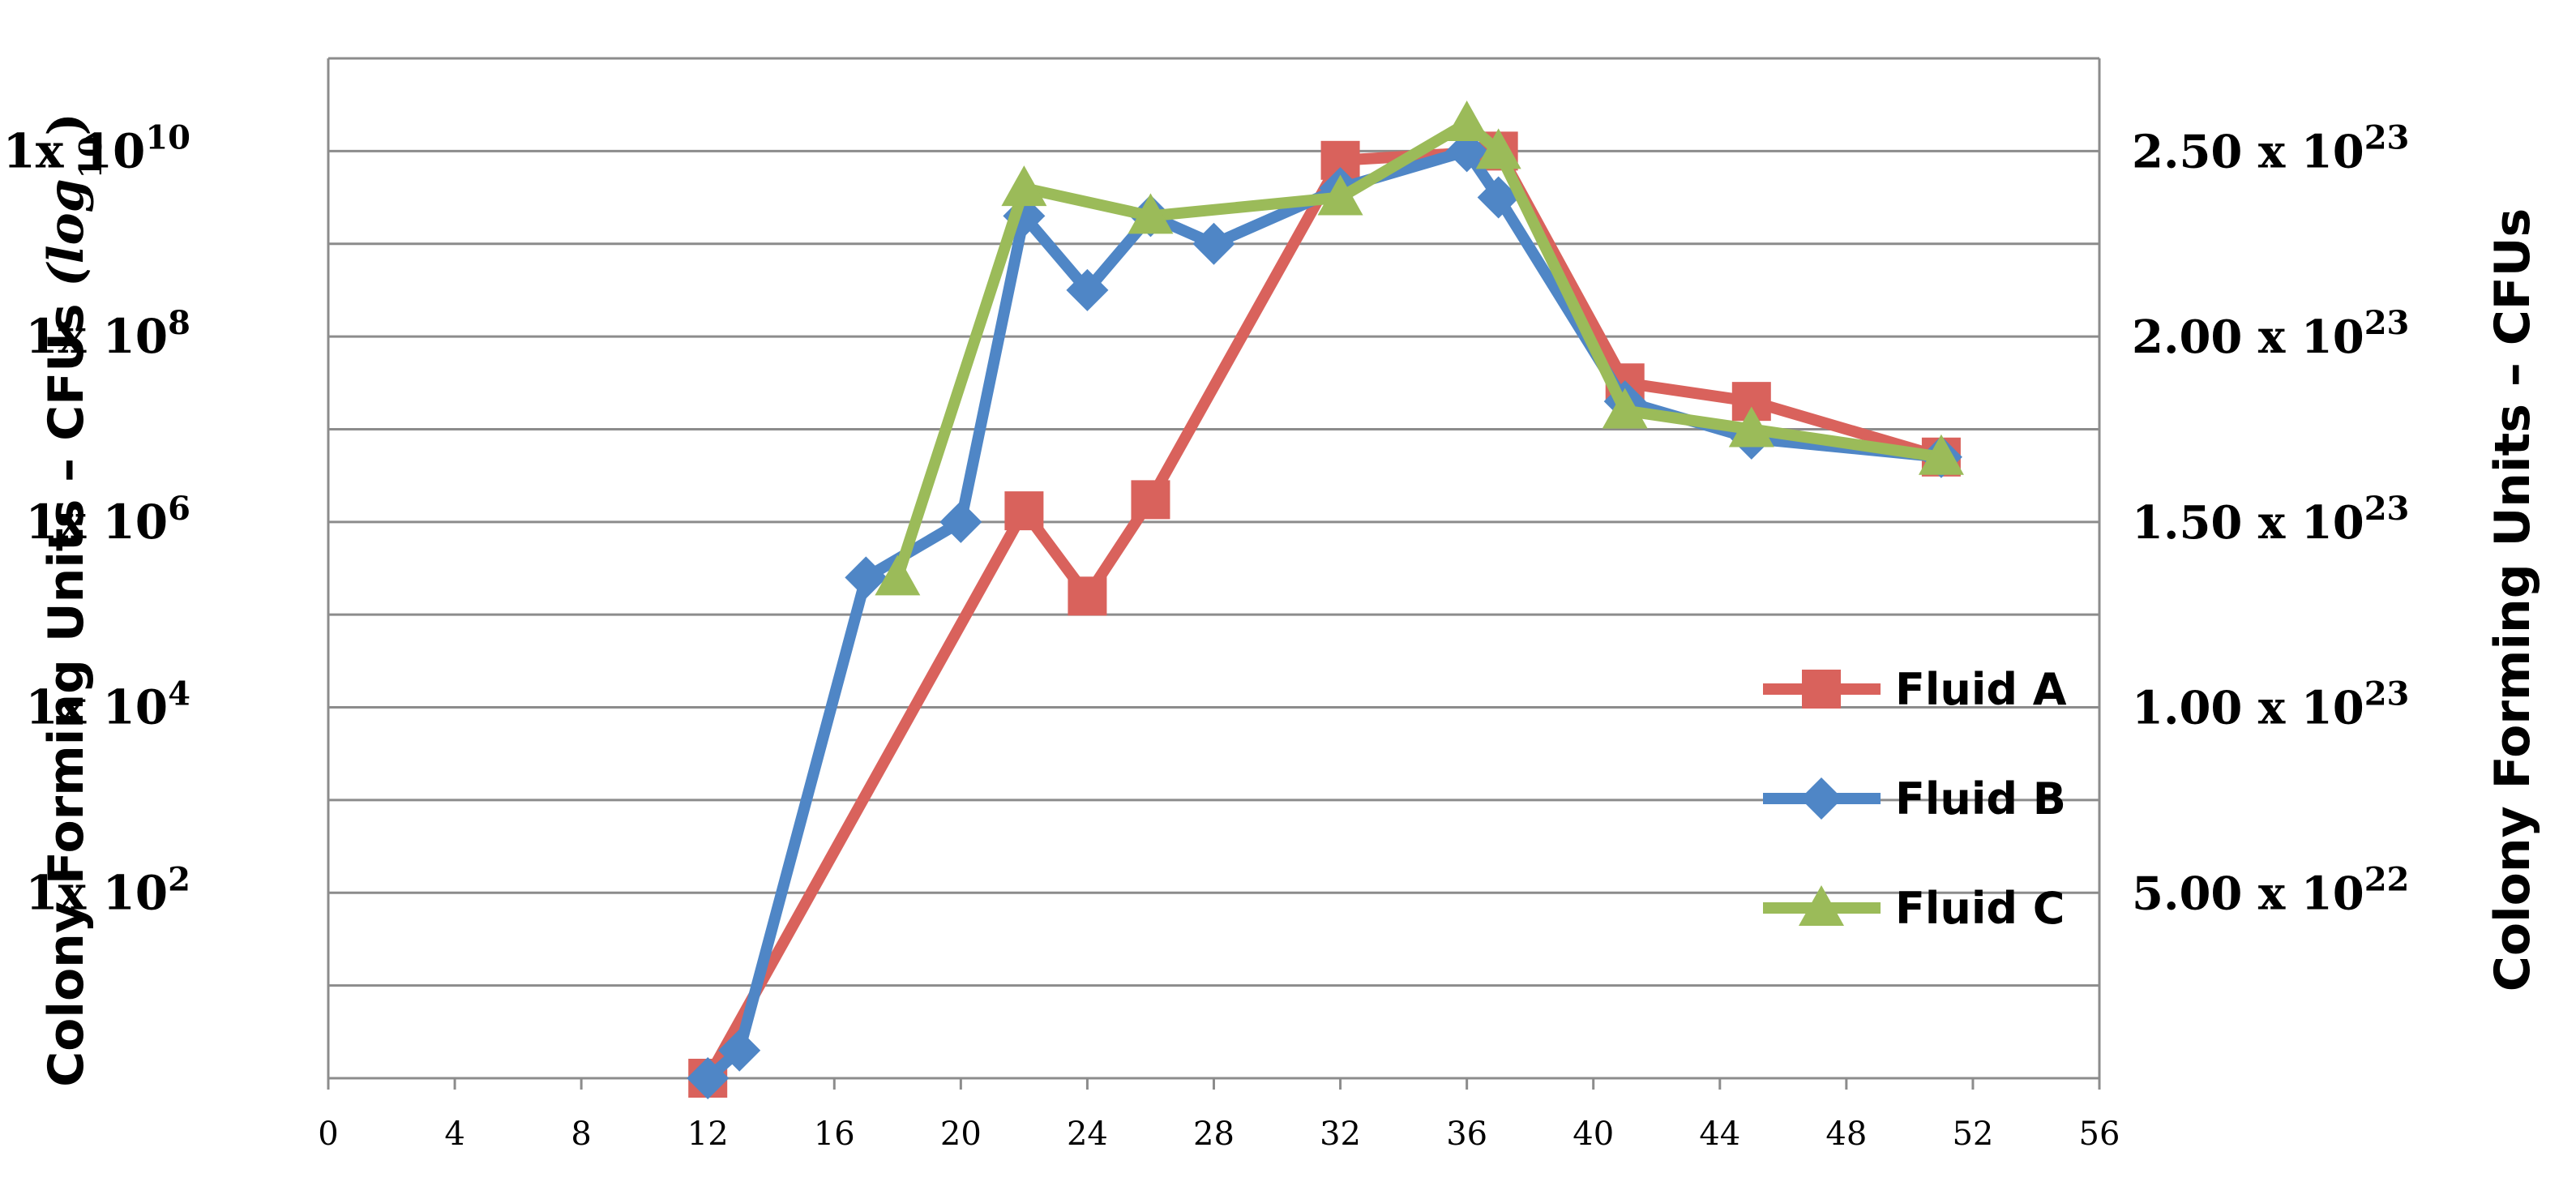  I want to click on x-tick-label: 0, so click(328, 1134).